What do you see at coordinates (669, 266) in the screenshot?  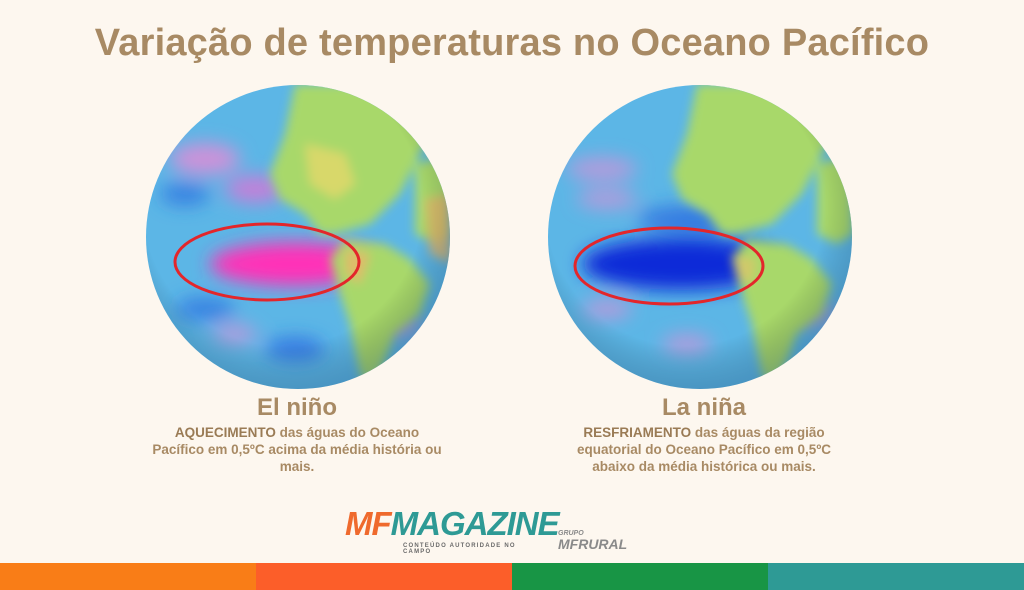 I see `la-nina-highlight-ellipse` at bounding box center [669, 266].